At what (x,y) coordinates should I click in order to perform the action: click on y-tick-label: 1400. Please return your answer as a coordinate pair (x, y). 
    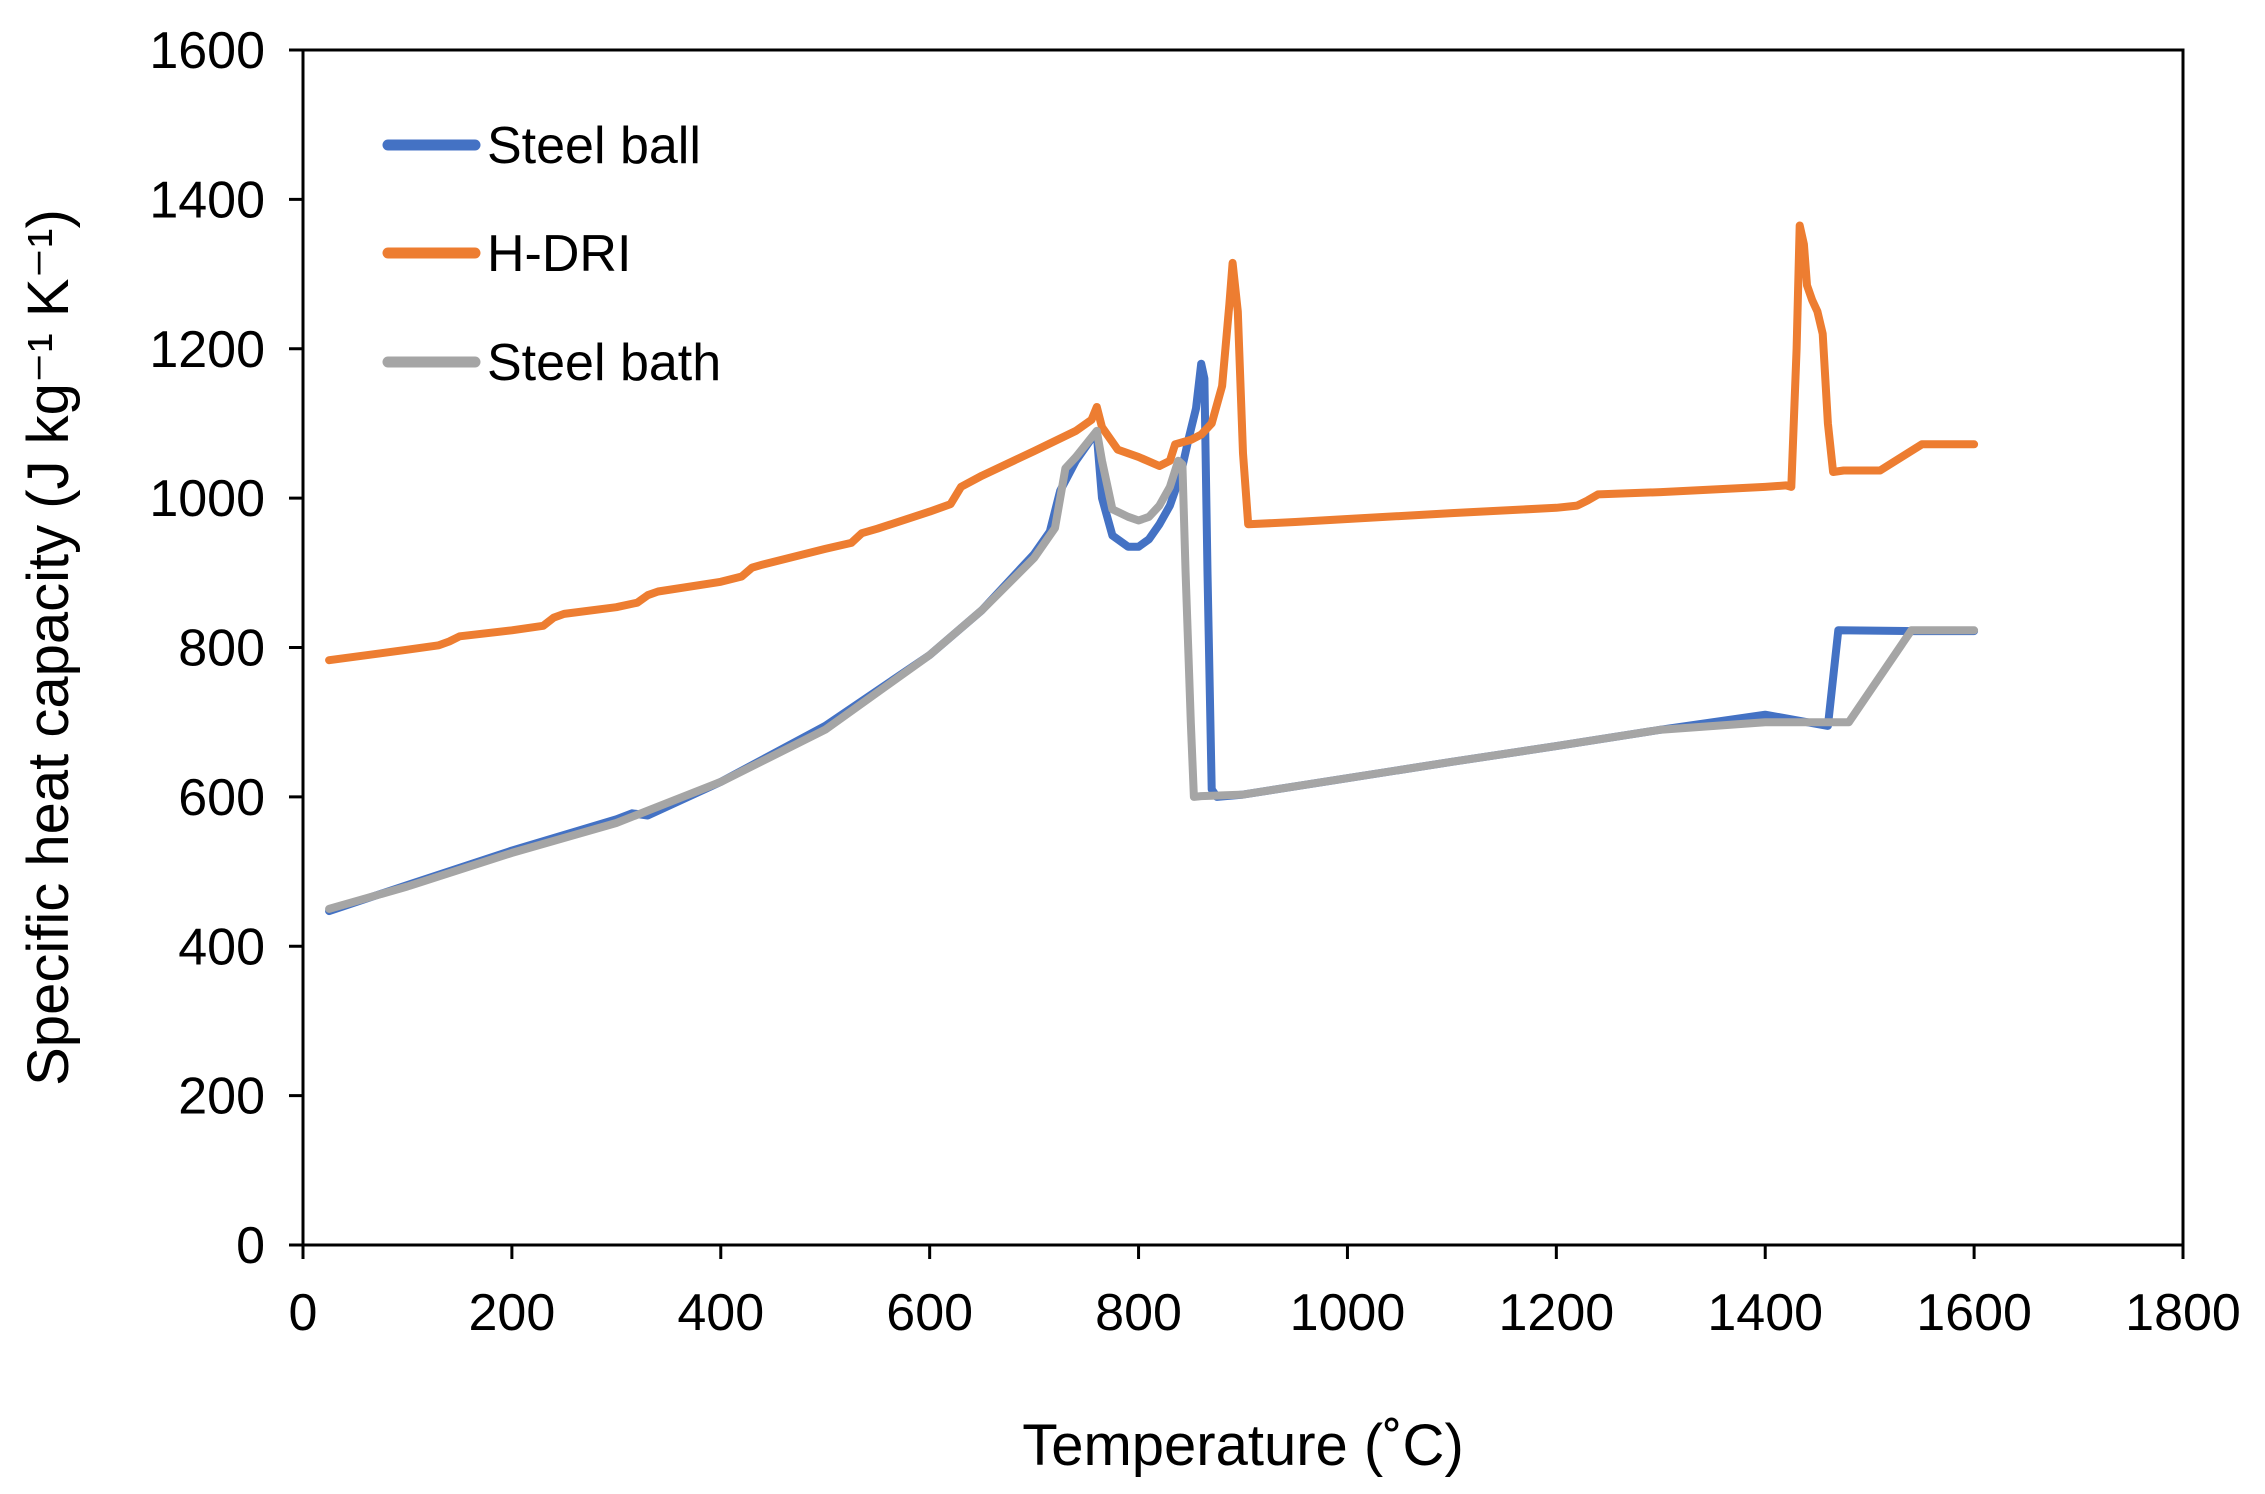
    Looking at the image, I should click on (207, 200).